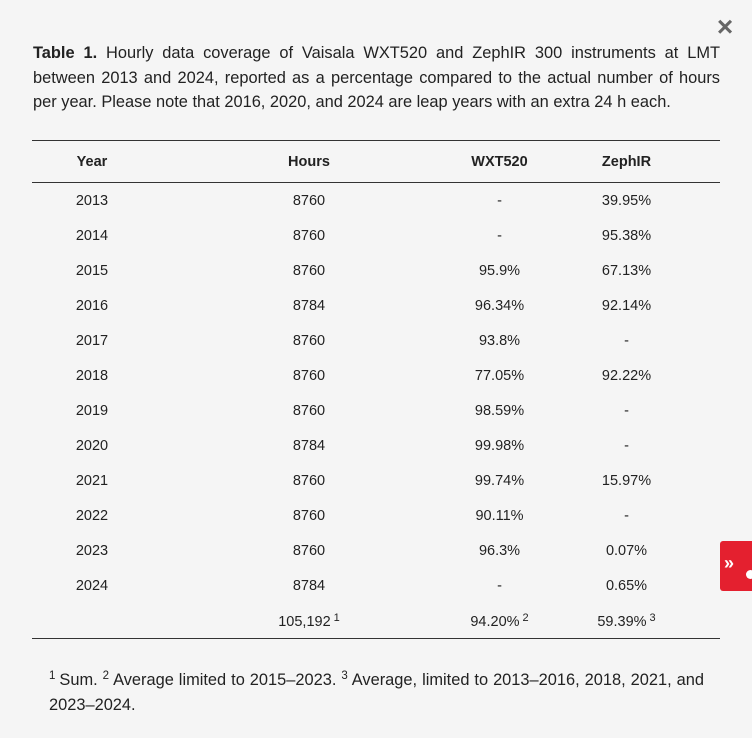 The width and height of the screenshot is (752, 738). Describe the element at coordinates (65, 53) in the screenshot. I see `caption-label: Table 1.` at that location.